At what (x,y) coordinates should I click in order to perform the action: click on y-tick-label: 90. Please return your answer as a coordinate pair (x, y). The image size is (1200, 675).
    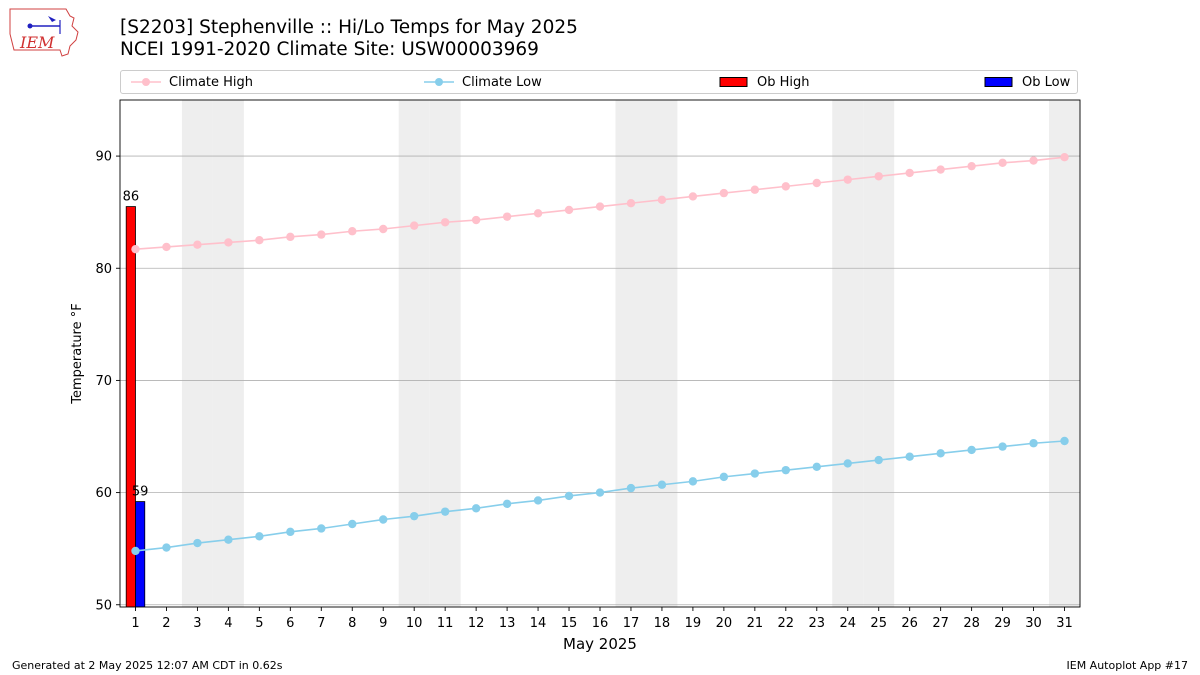
    Looking at the image, I should click on (103, 157).